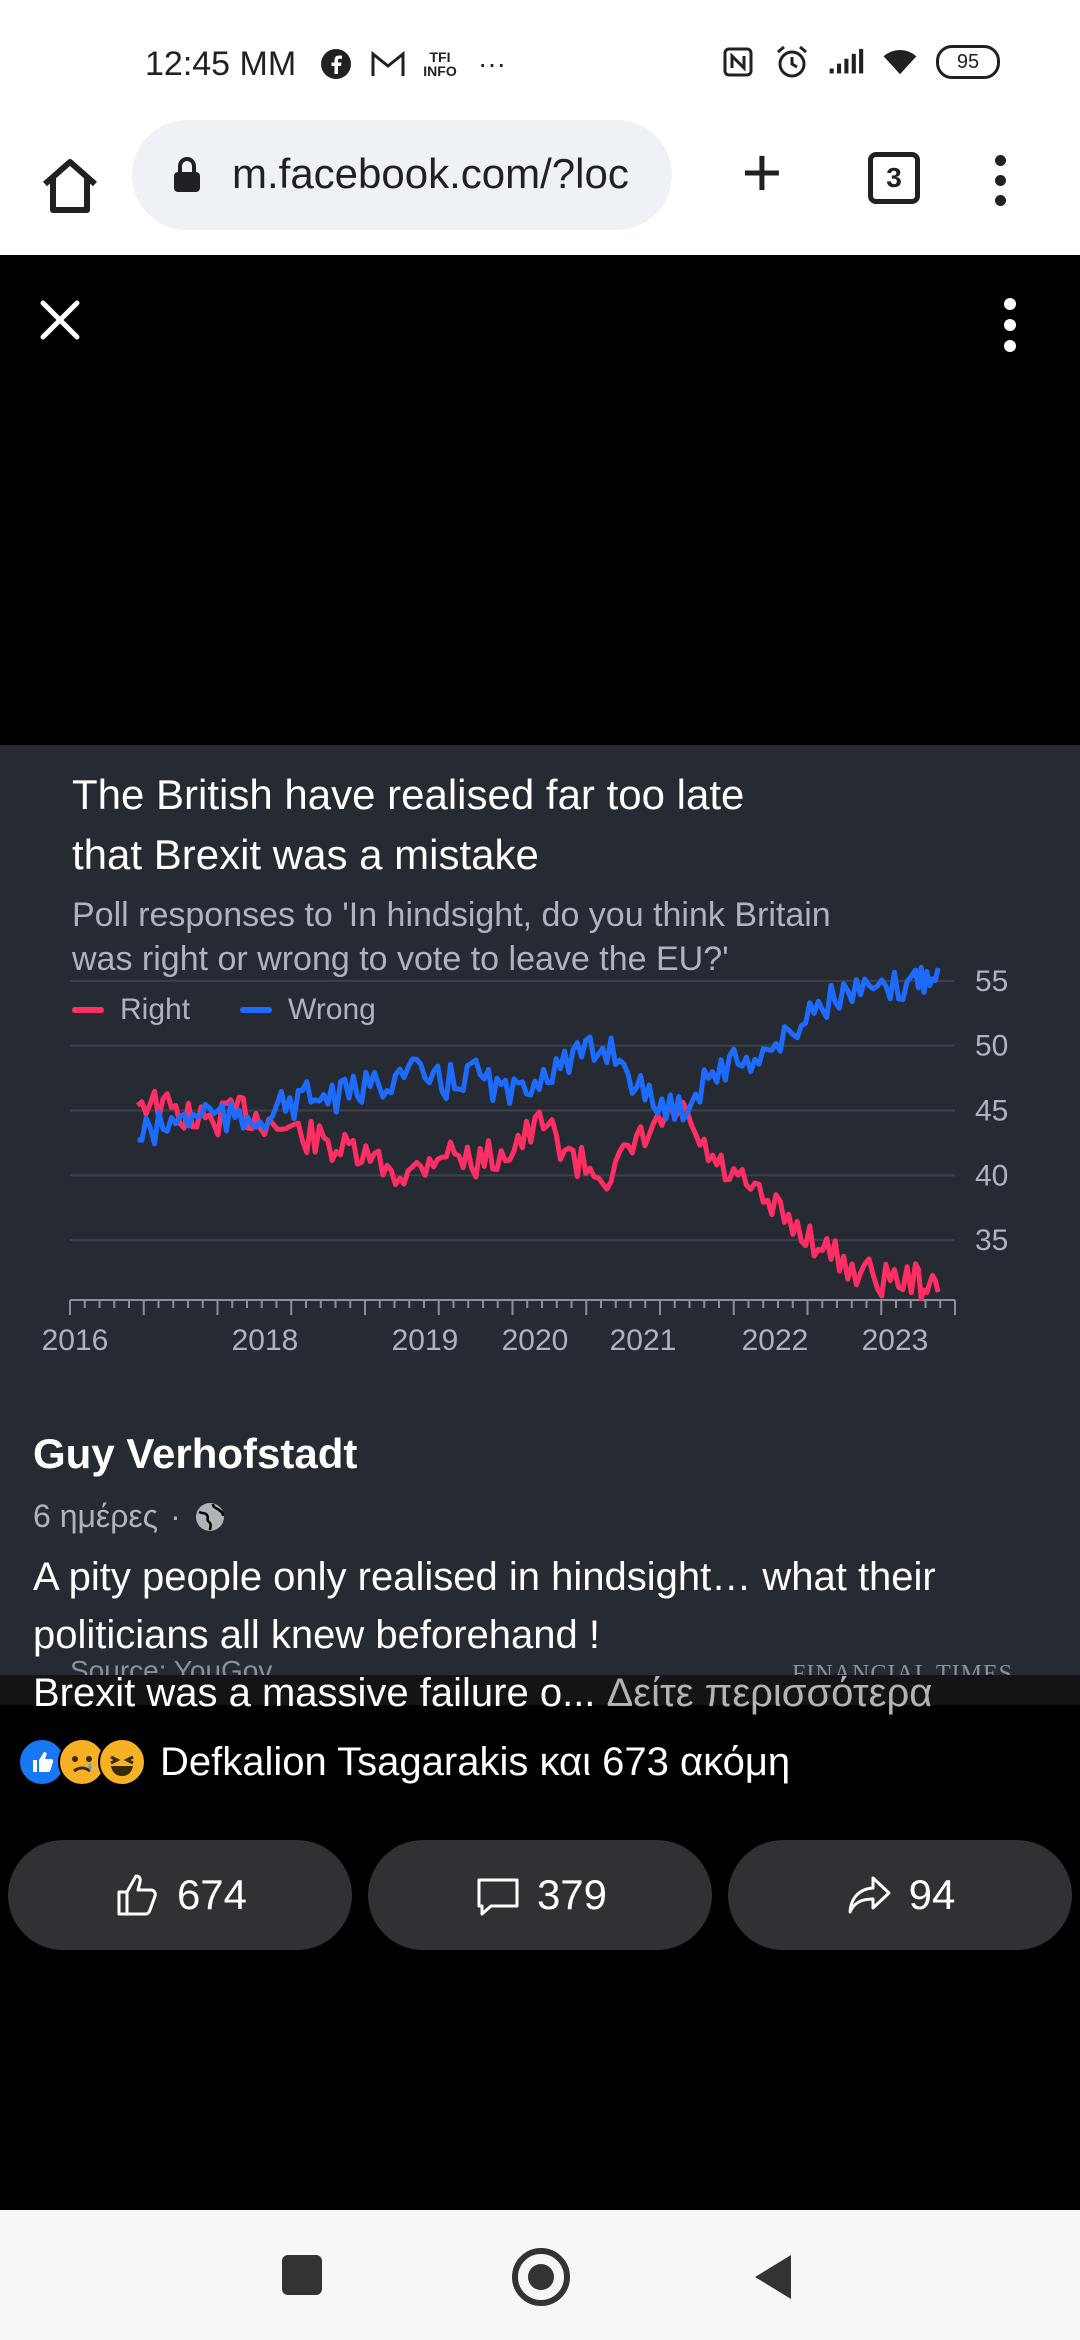 This screenshot has width=1080, height=2340. I want to click on new-tab-button: +, so click(762, 172).